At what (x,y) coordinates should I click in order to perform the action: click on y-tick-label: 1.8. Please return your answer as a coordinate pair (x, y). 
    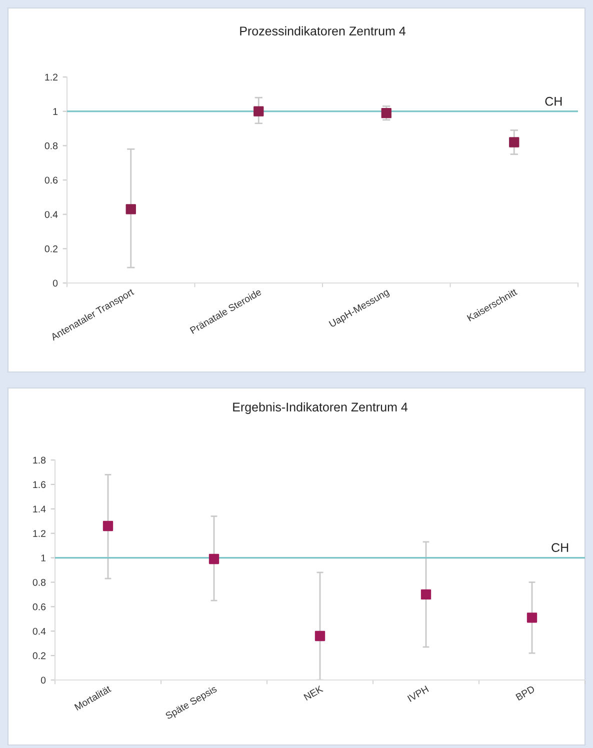
    Looking at the image, I should click on (39, 460).